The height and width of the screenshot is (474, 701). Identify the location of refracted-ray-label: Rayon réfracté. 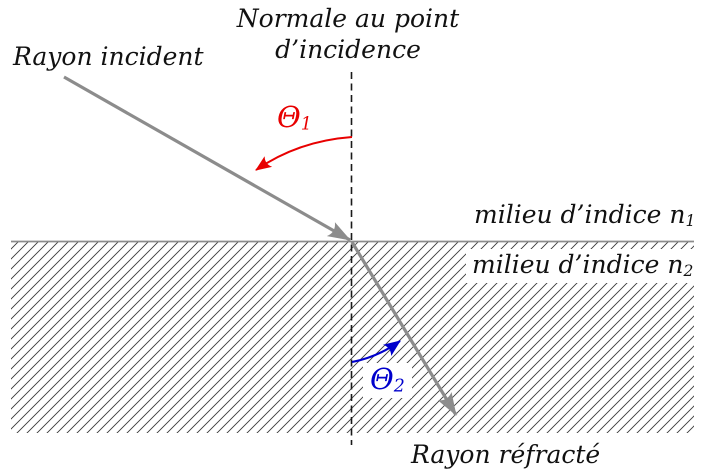
(506, 454).